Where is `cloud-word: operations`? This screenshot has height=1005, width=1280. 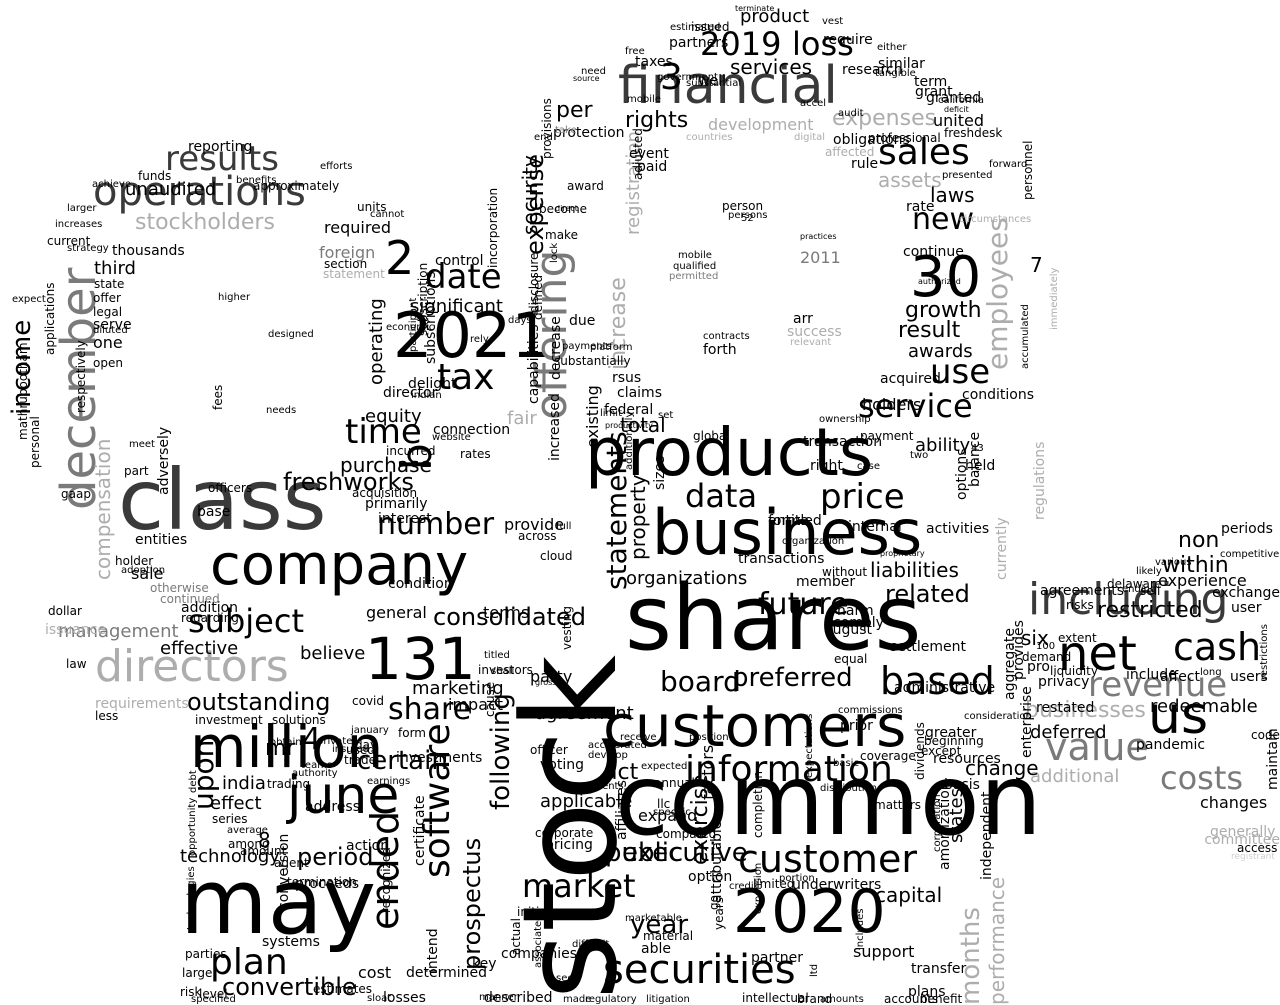 cloud-word: operations is located at coordinates (199, 192).